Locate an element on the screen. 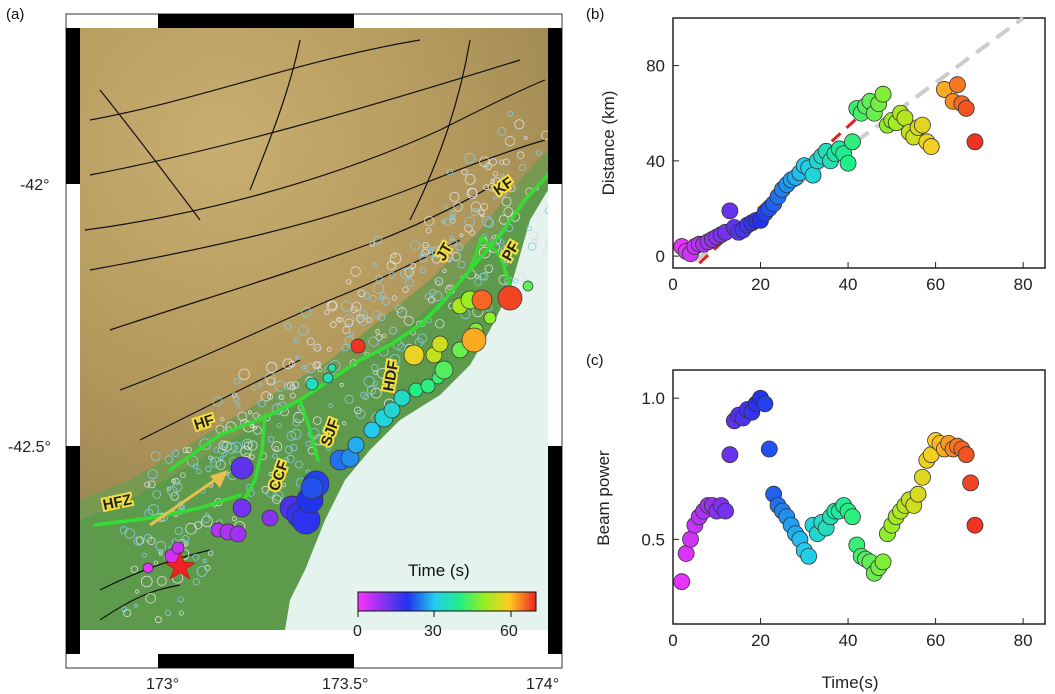 The image size is (1055, 694). y-tick-label: 0 is located at coordinates (660, 256).